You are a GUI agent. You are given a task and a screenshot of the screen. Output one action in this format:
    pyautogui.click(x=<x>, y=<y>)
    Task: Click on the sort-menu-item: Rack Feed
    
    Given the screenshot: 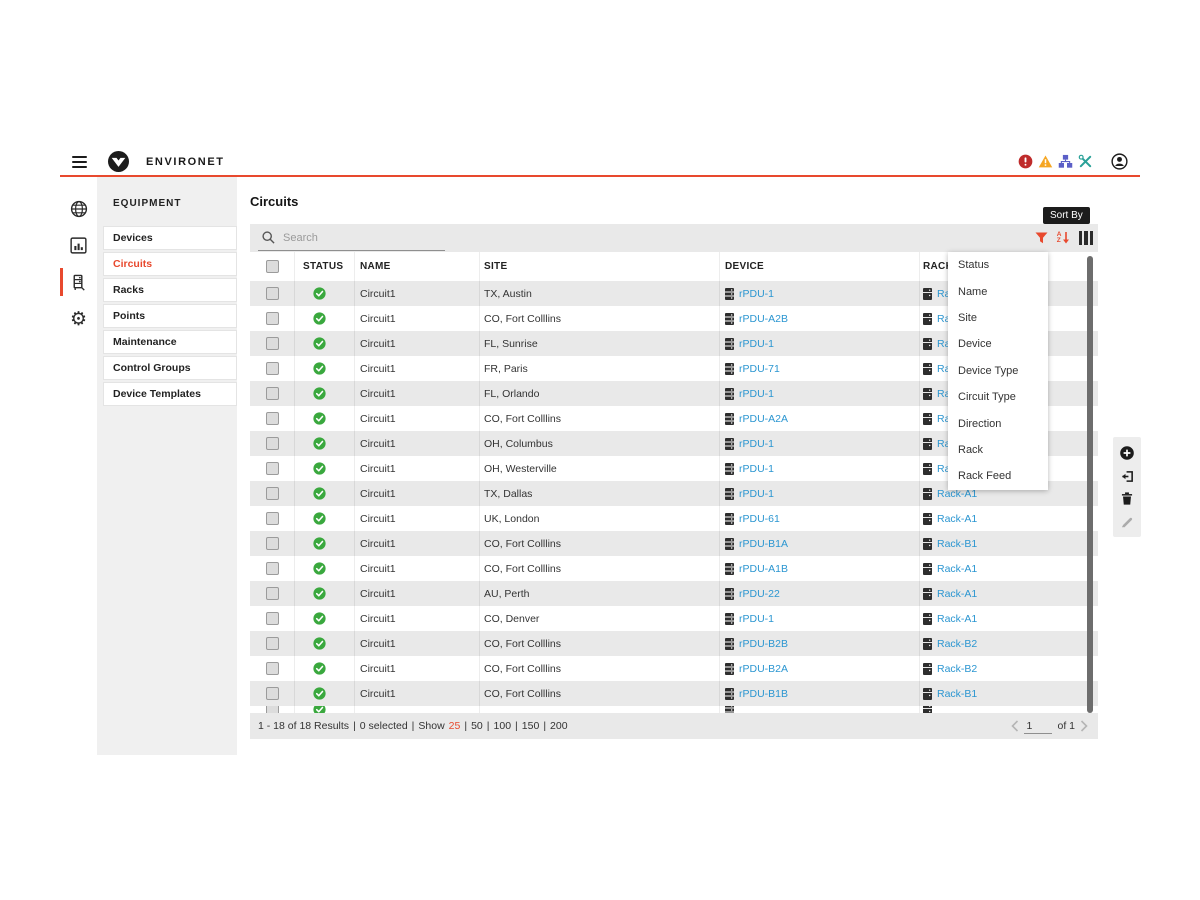 What is the action you would take?
    pyautogui.click(x=985, y=476)
    